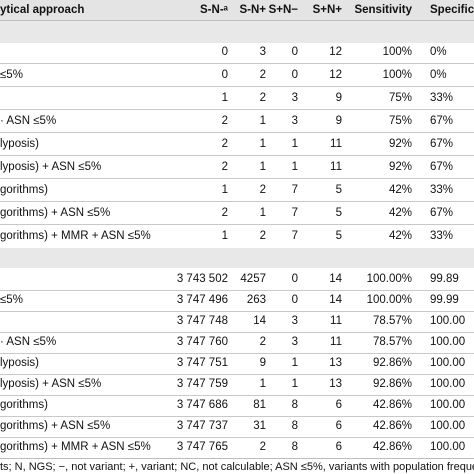 Image resolution: width=474 pixels, height=474 pixels. I want to click on approach-cell: lyposis), so click(19, 144).